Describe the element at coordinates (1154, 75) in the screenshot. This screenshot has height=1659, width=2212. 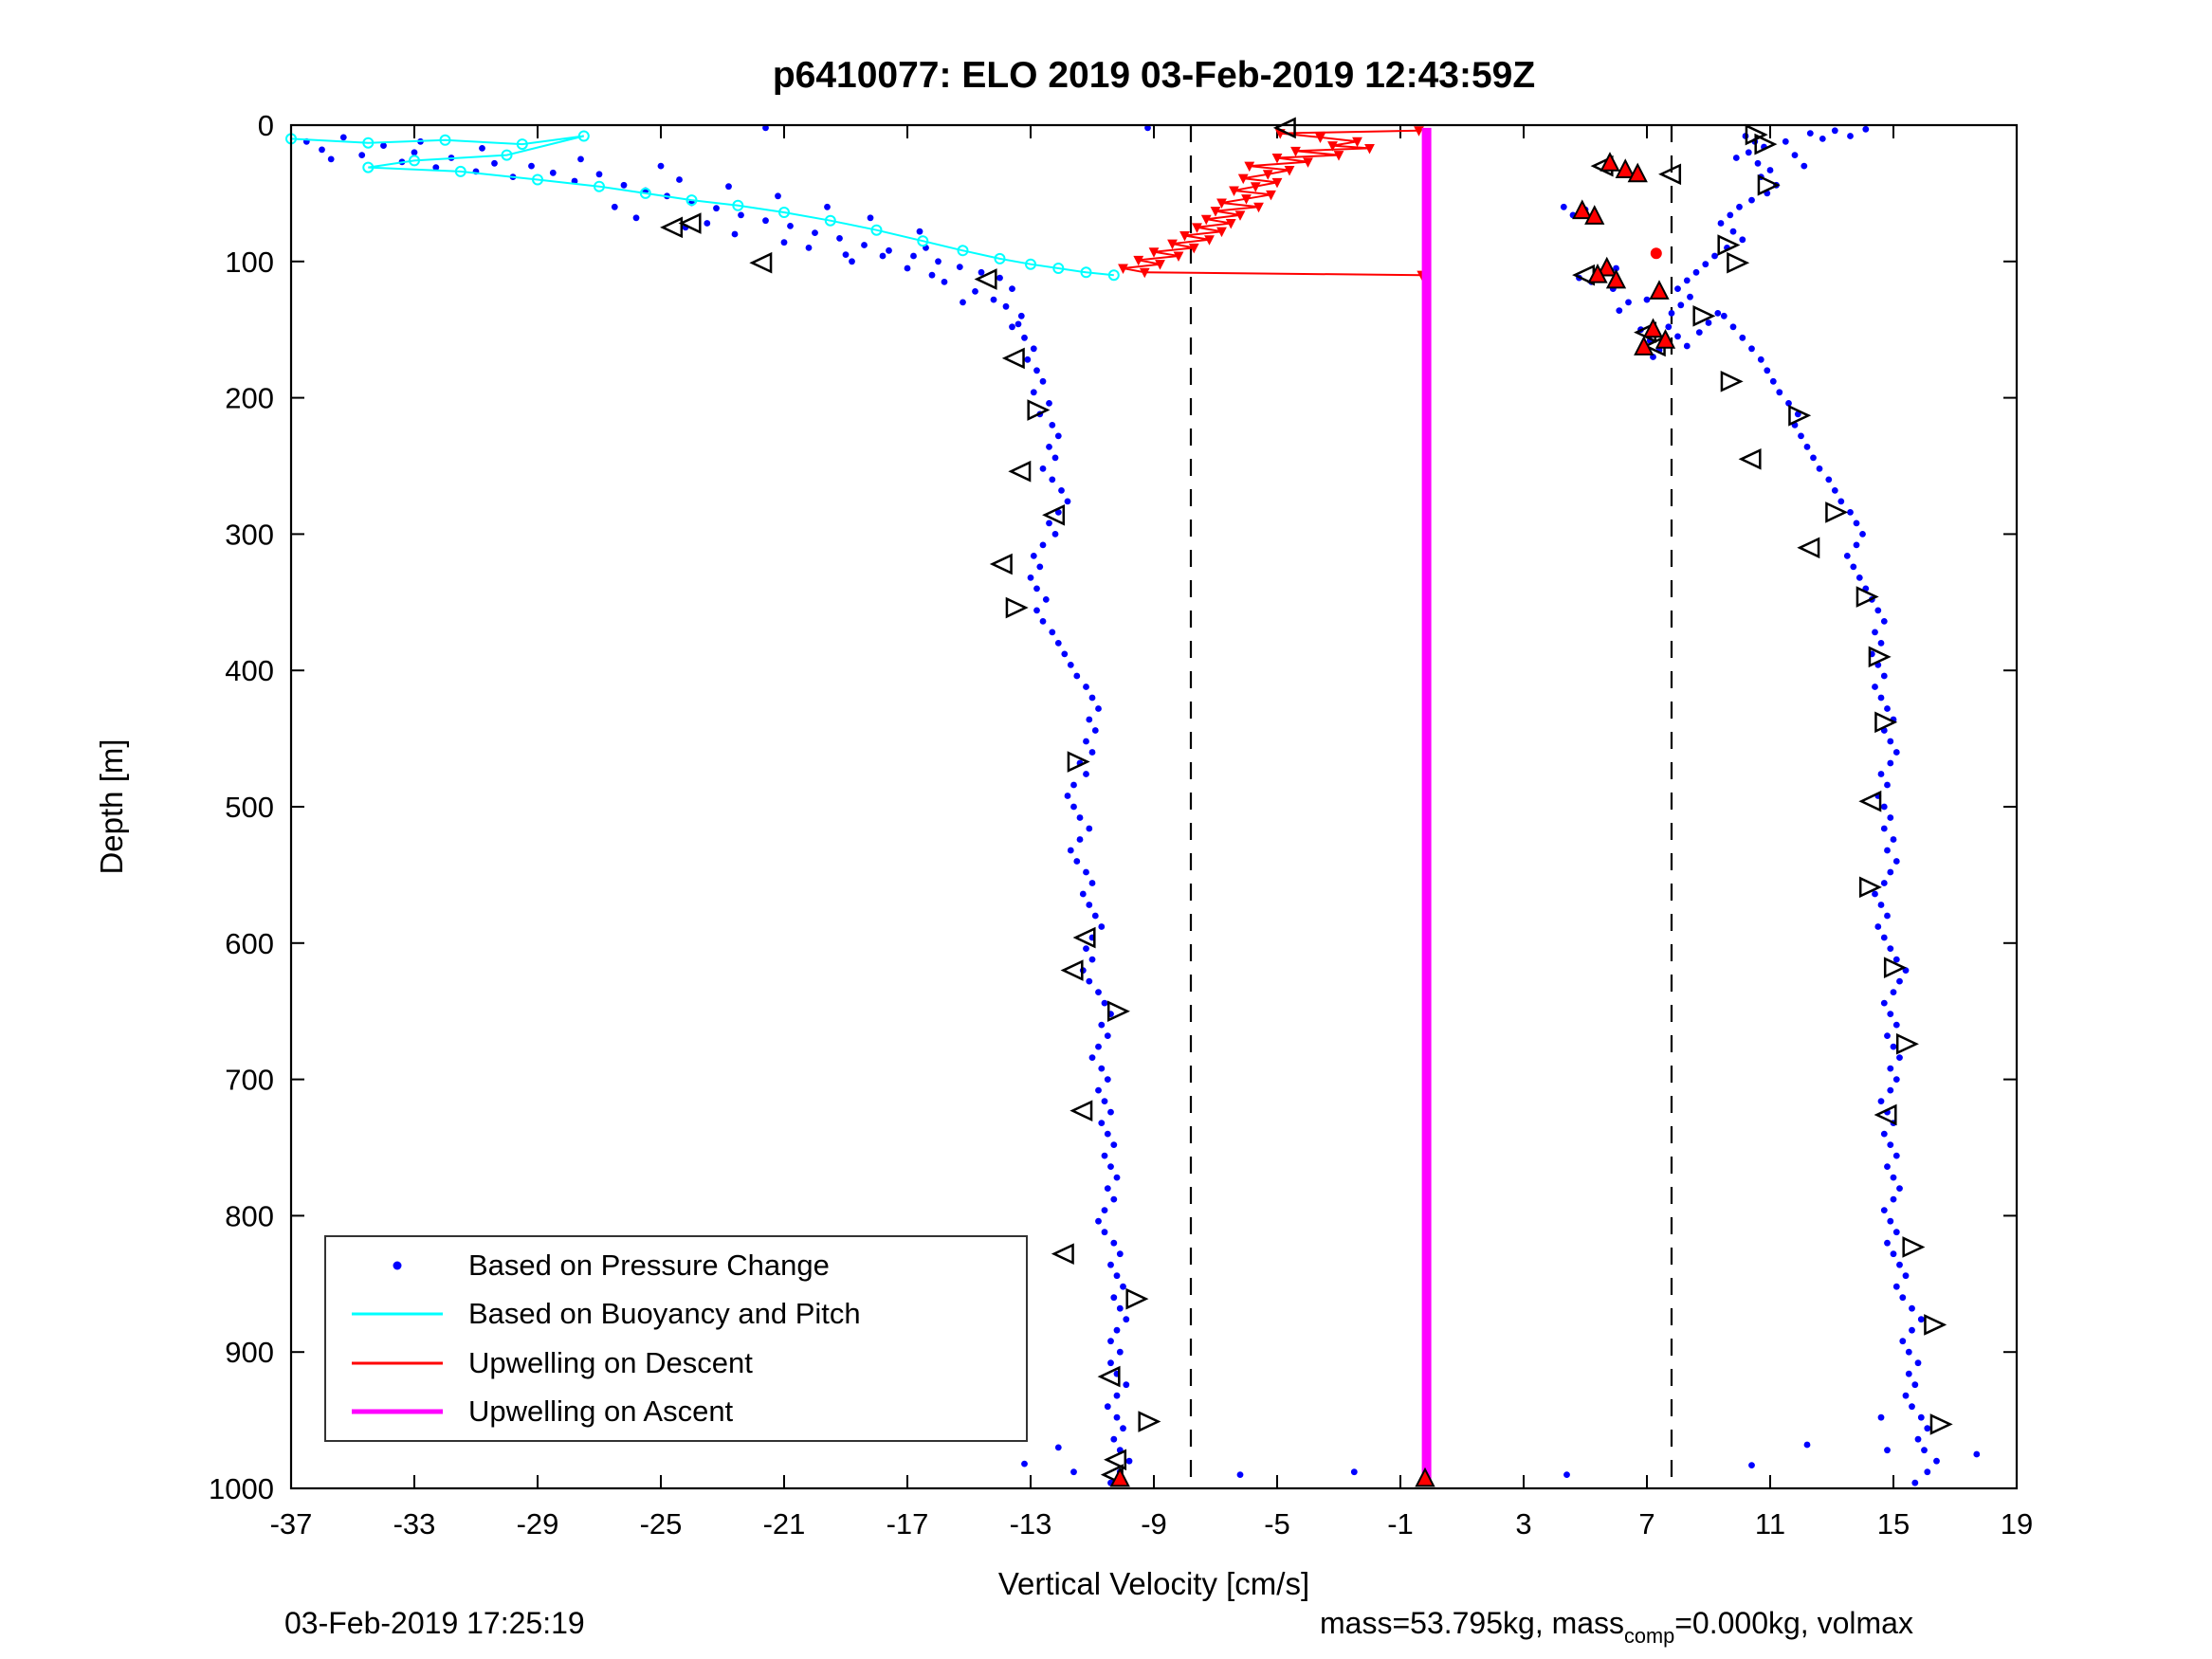
I see `chart-title: p6410077: ELO 2019 03-Feb-2019 12:43:59Z` at that location.